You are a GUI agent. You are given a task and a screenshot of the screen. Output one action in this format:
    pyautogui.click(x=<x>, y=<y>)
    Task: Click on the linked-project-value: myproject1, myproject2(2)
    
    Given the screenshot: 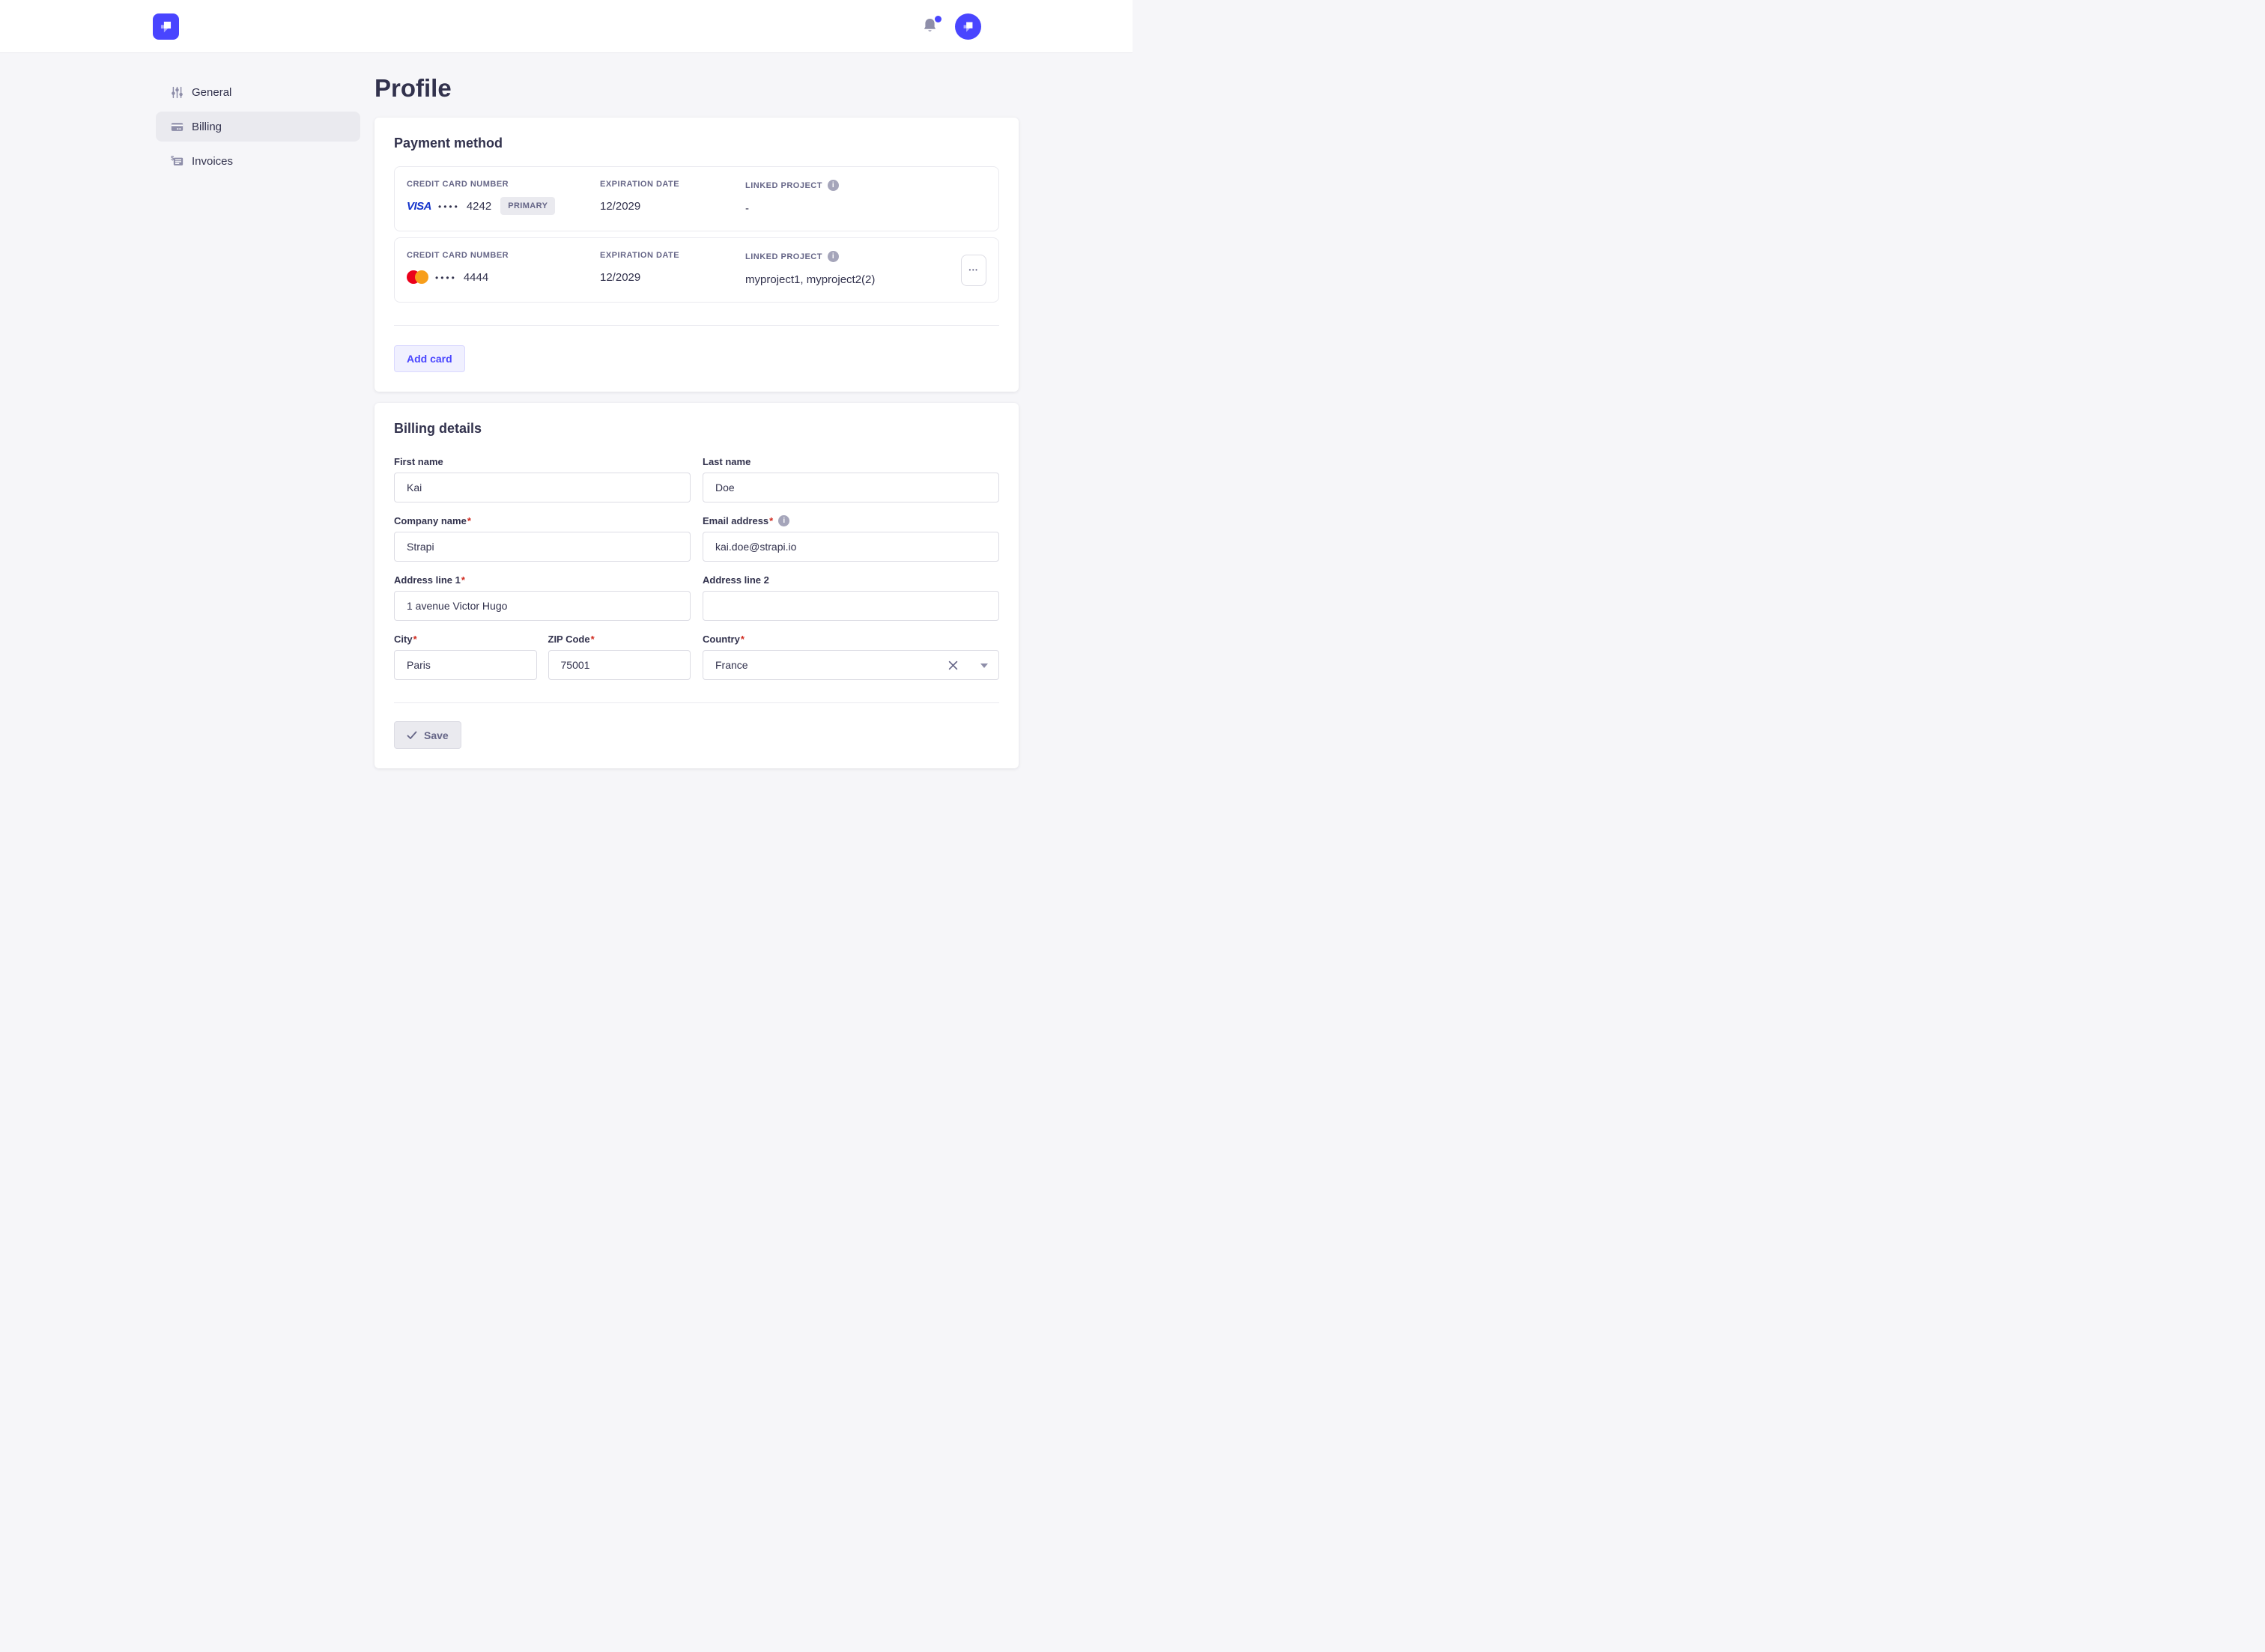 What is the action you would take?
    pyautogui.click(x=810, y=279)
    